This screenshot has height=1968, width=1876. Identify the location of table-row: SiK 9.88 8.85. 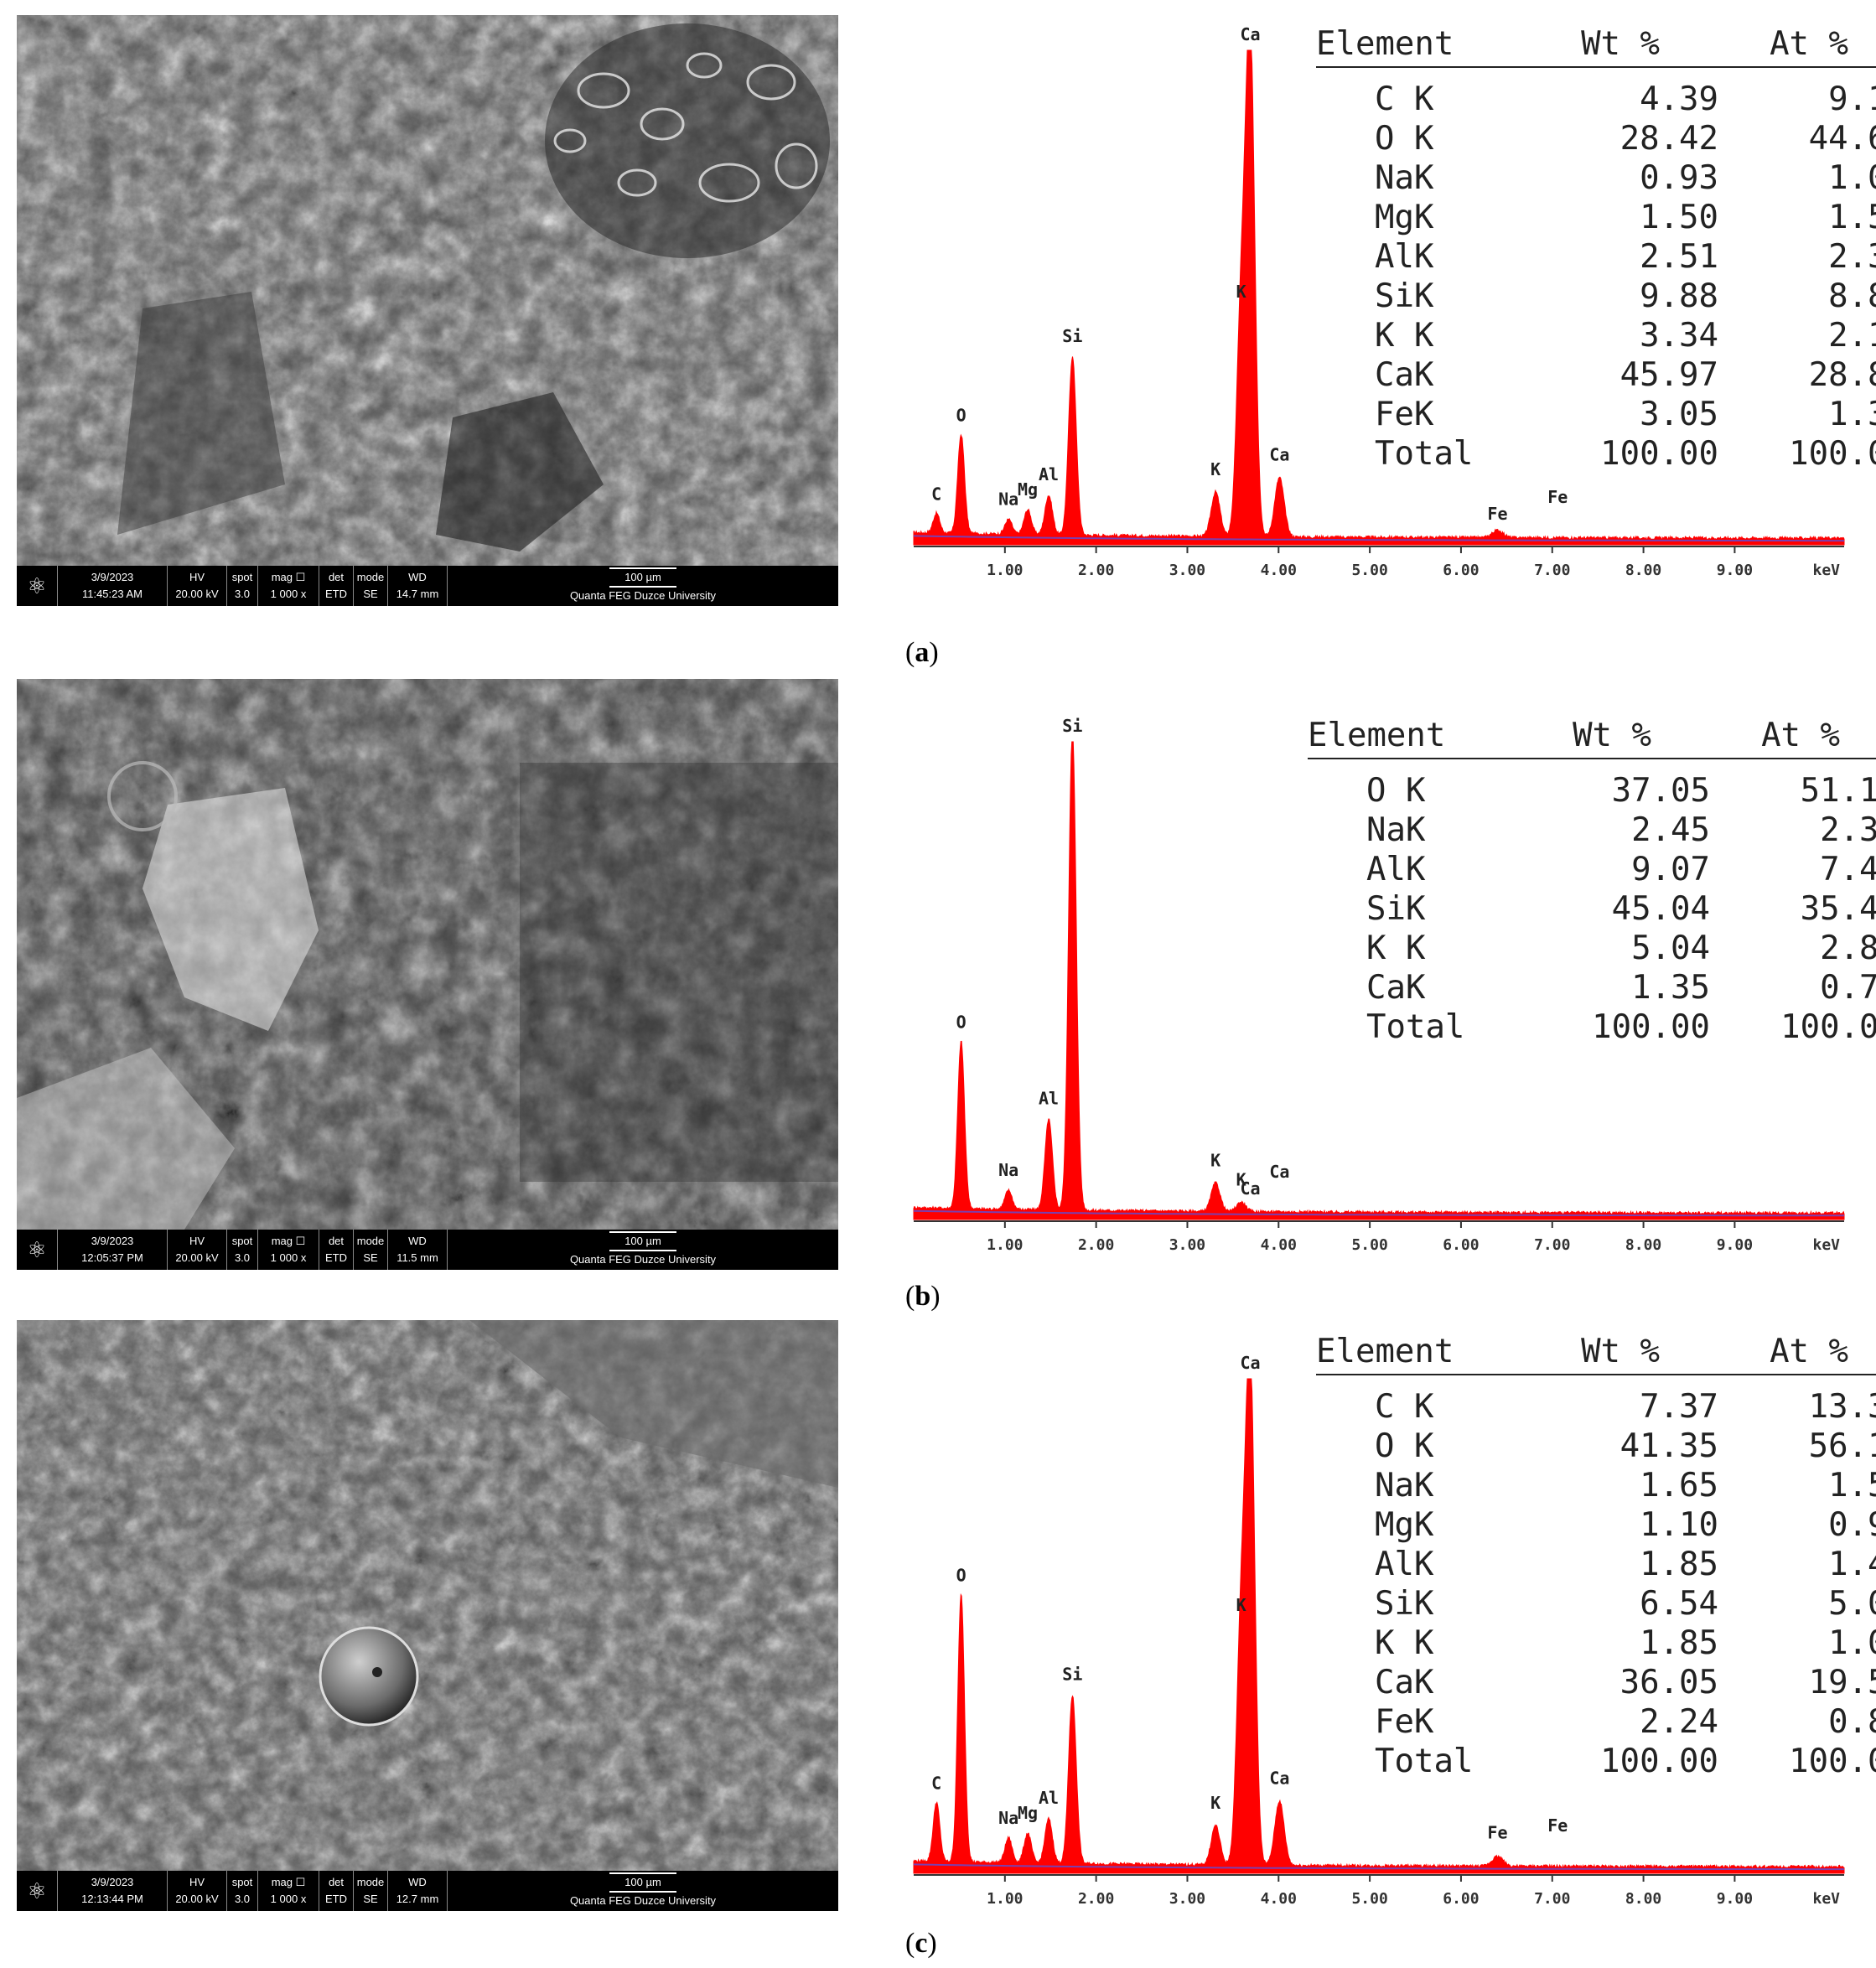
(1596, 296).